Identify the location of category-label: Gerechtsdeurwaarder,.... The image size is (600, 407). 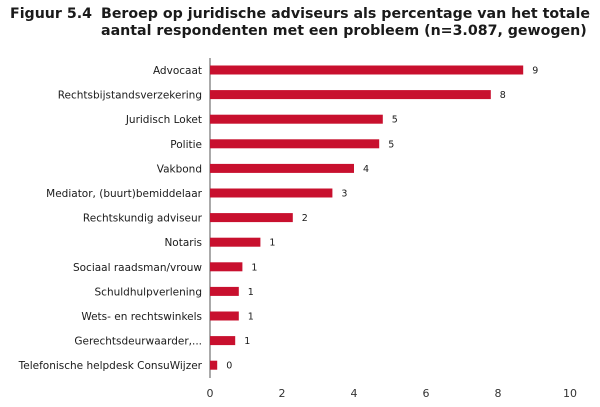
(138, 342).